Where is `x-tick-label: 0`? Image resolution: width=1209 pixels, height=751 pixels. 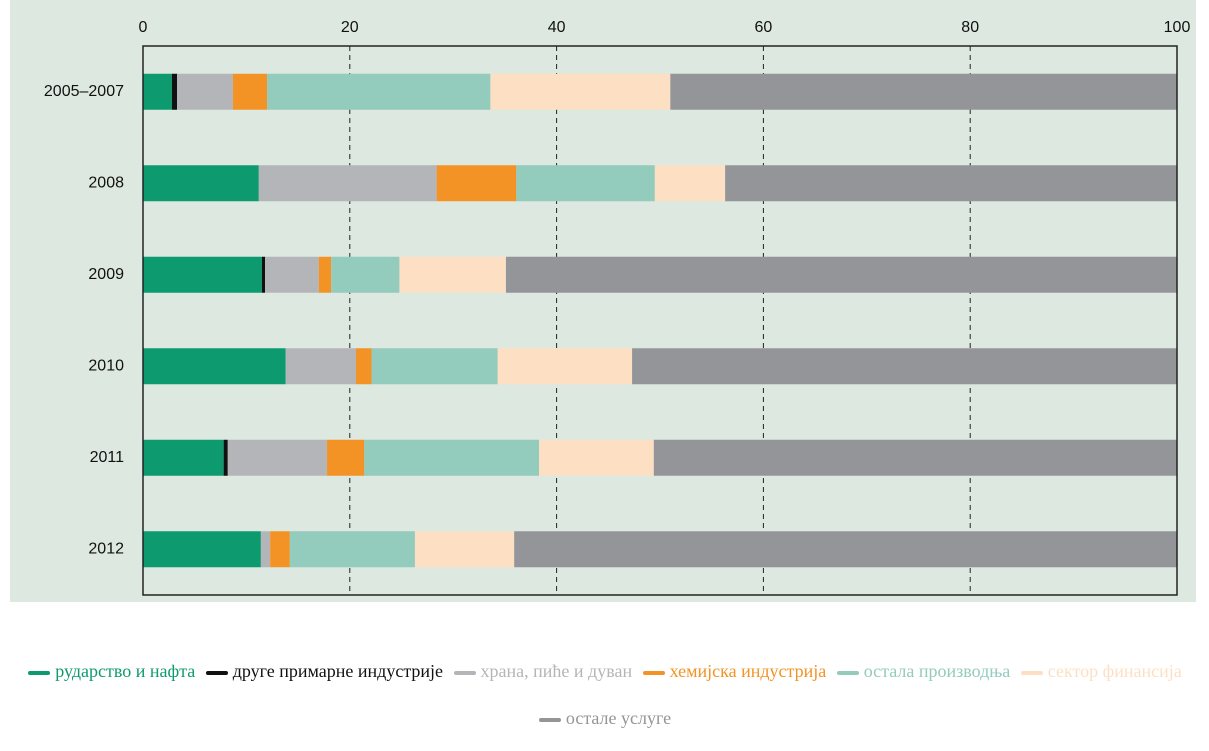
x-tick-label: 0 is located at coordinates (143, 27).